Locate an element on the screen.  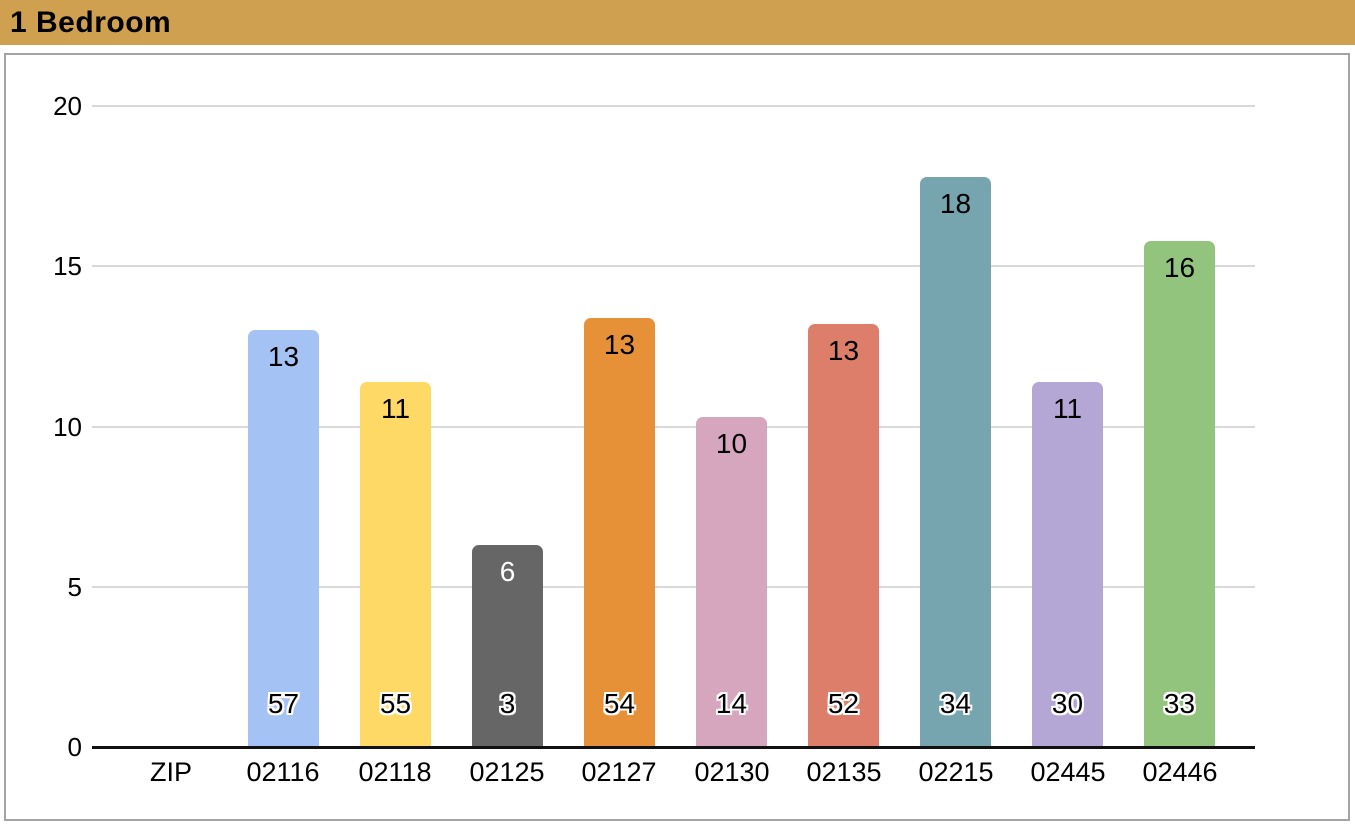
x-axis-label-02130: 02130 is located at coordinates (732, 772).